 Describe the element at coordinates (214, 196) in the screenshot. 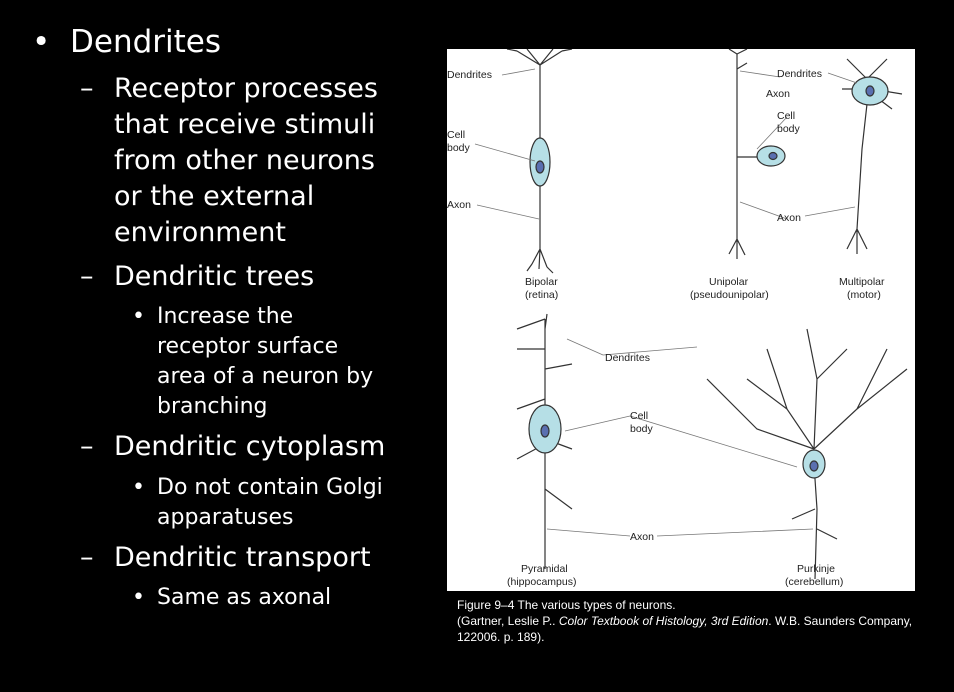

I see `line: or the external` at that location.